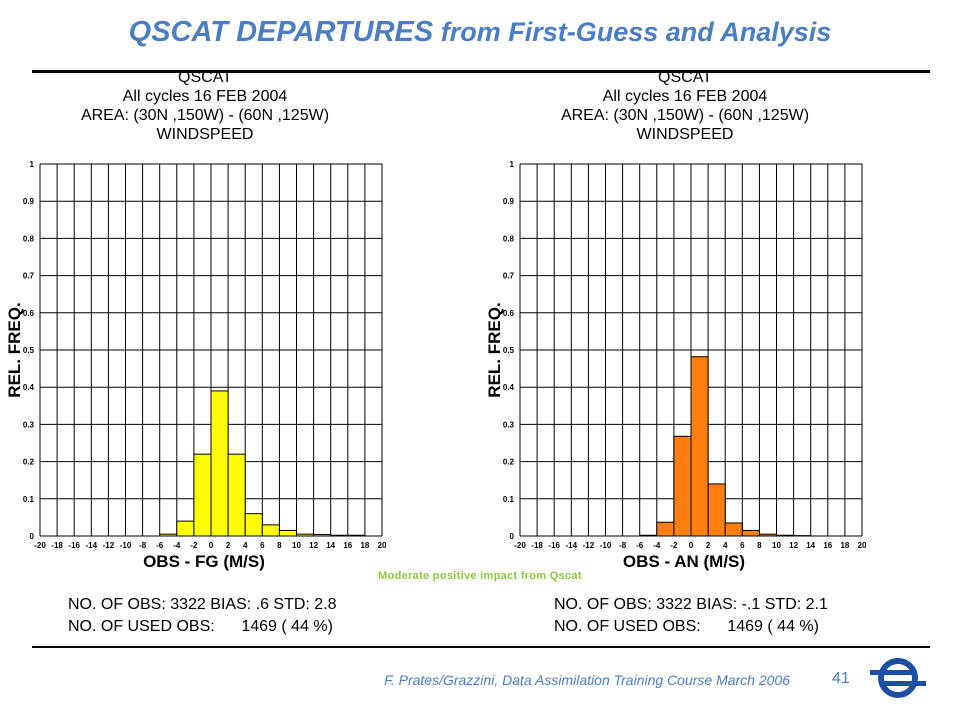 The image size is (960, 720). What do you see at coordinates (686, 626) in the screenshot?
I see `stats-right-line-2: NO. OF USED OBS: 1469 ( 44 %)` at bounding box center [686, 626].